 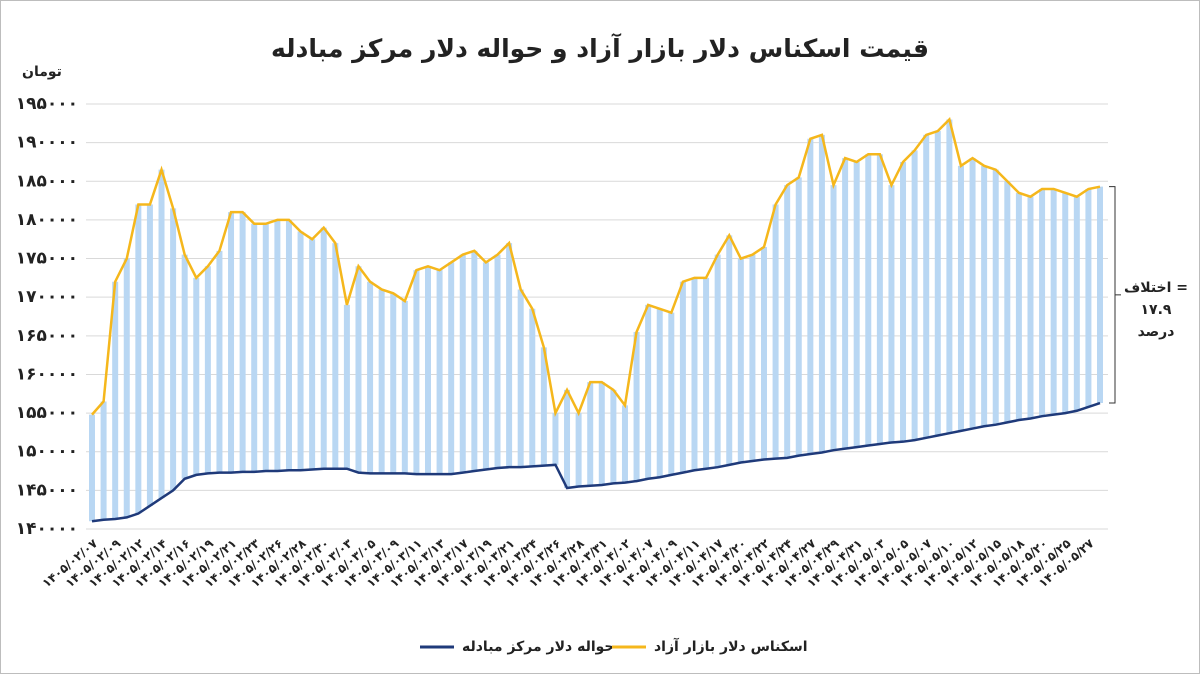 I want to click on y-tick-label: ۱۹۰۰۰۰, so click(x=47, y=143).